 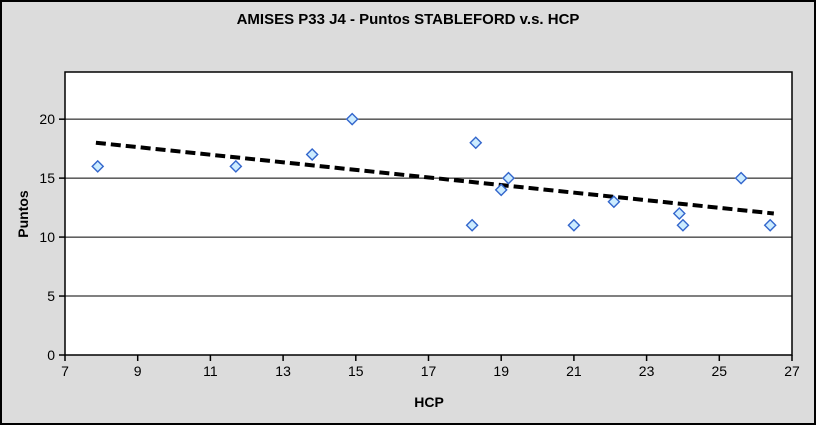 I want to click on x-tick-label: 27, so click(x=792, y=371).